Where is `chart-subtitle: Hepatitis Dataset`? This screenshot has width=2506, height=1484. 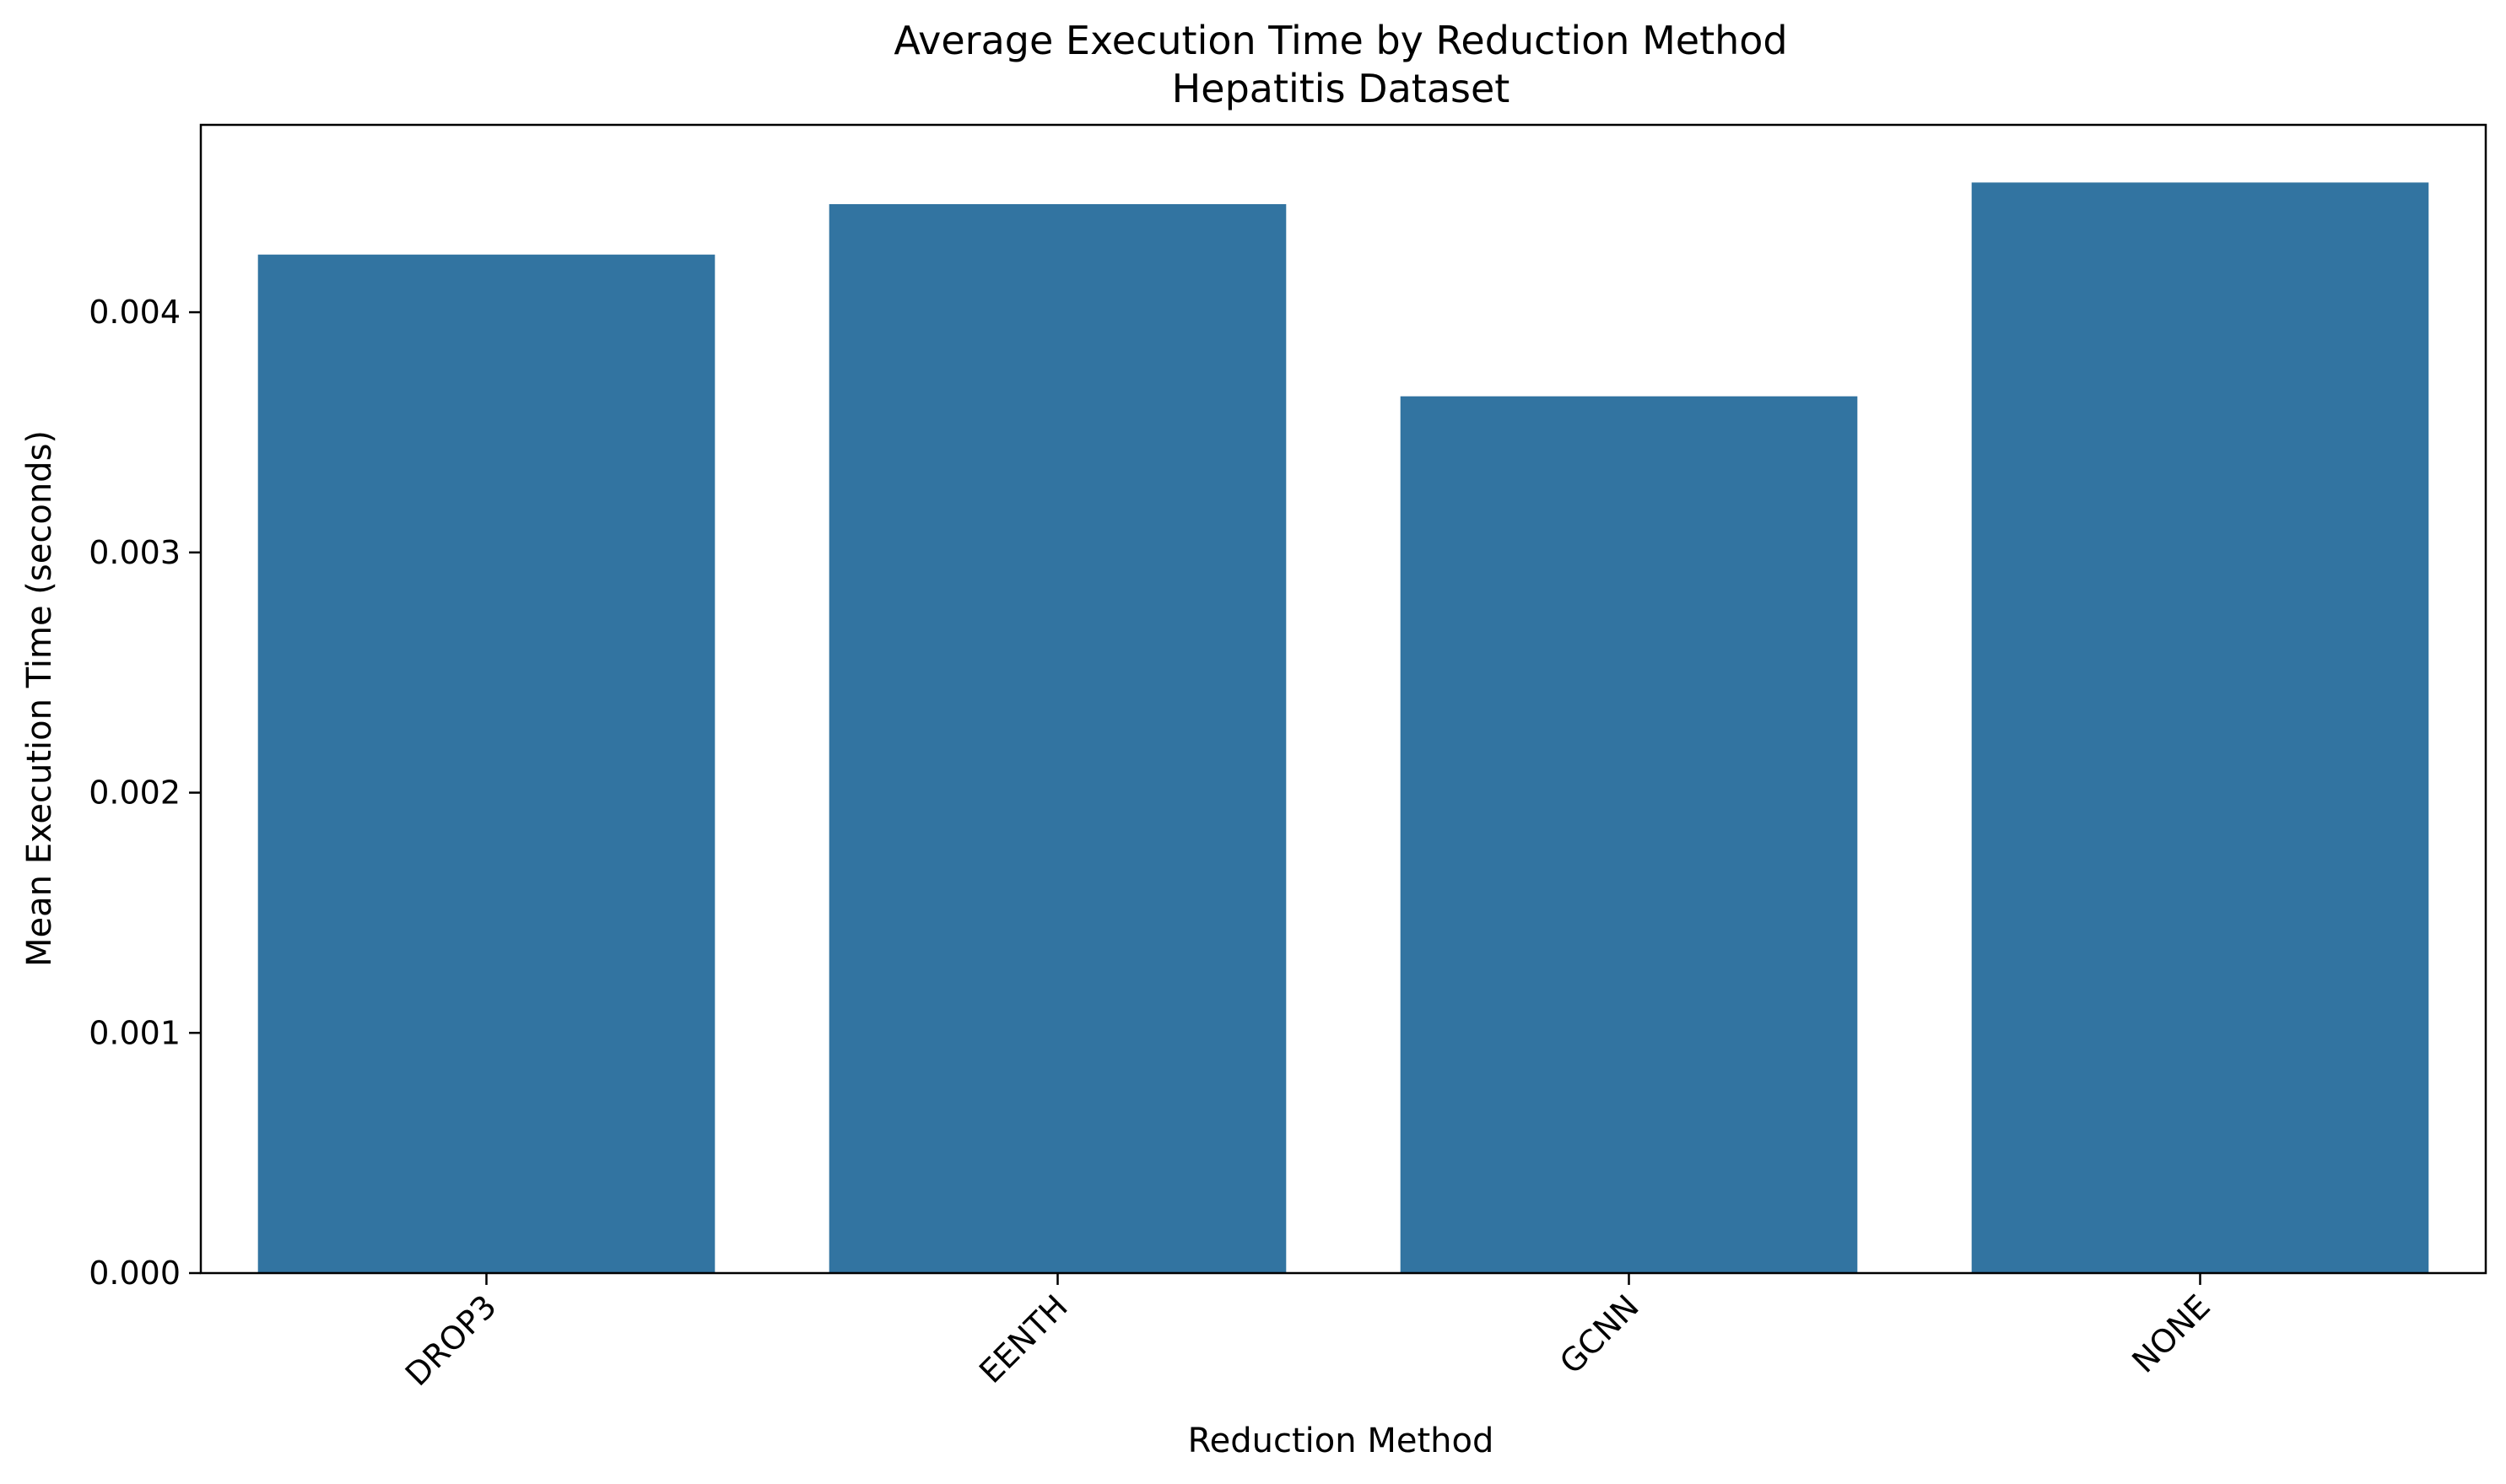 chart-subtitle: Hepatitis Dataset is located at coordinates (1341, 88).